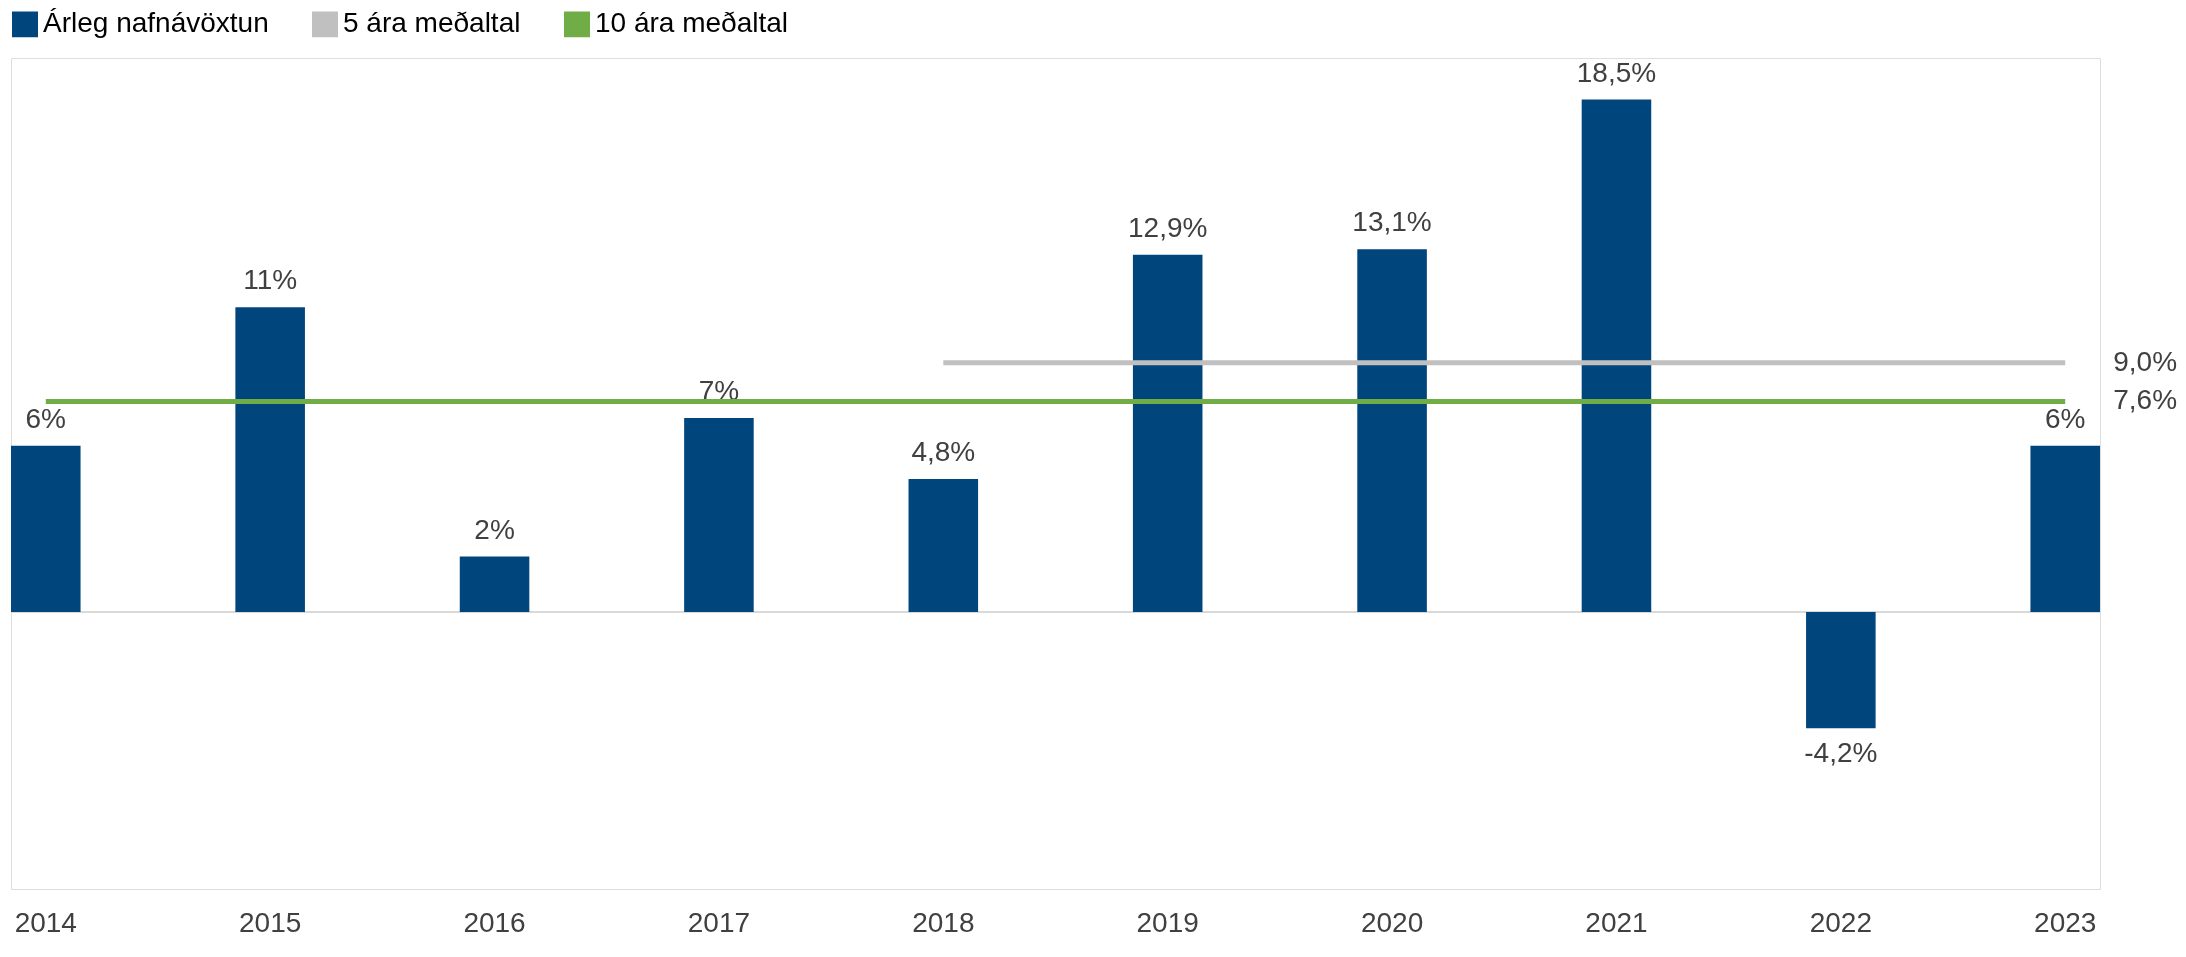  What do you see at coordinates (2145, 361) in the screenshot?
I see `data-label: 9,0%` at bounding box center [2145, 361].